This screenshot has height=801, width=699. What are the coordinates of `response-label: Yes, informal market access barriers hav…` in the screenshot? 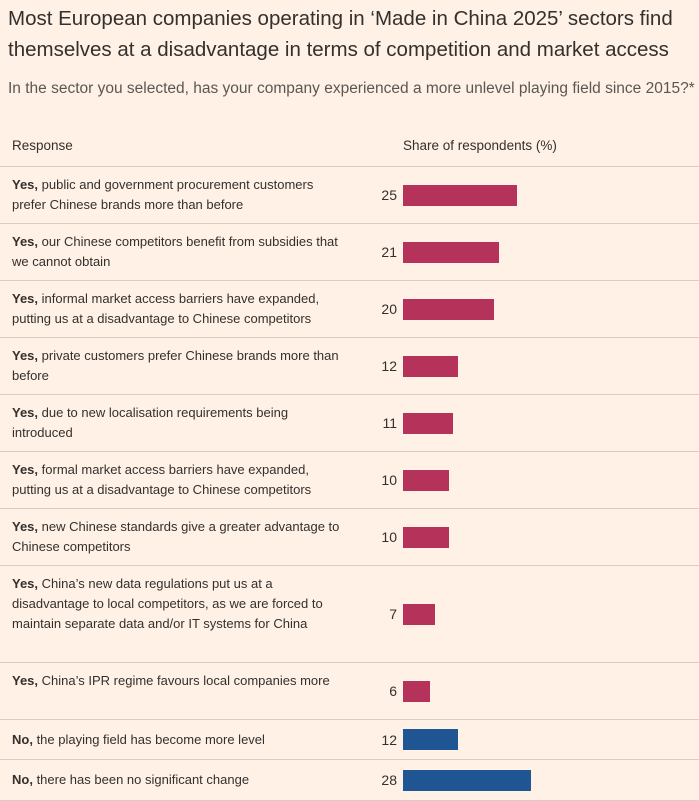 It's located at (177, 309).